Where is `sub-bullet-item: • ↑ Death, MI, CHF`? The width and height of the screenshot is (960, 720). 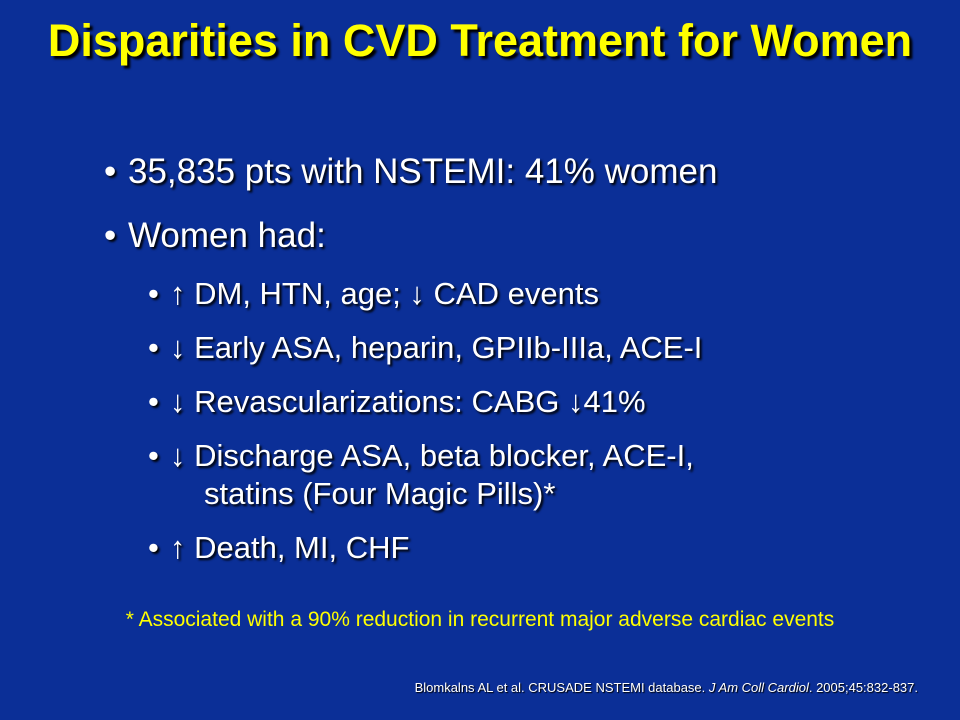
sub-bullet-item: • ↑ Death, MI, CHF is located at coordinates (278, 548).